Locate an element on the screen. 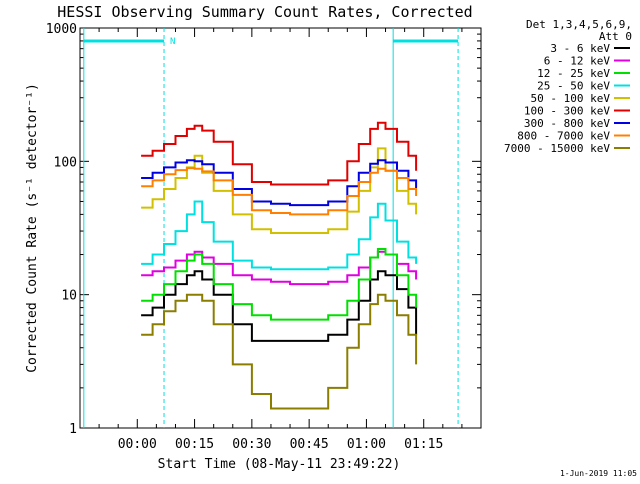 The image size is (640, 484). y-tick-label: 1 is located at coordinates (73, 429).